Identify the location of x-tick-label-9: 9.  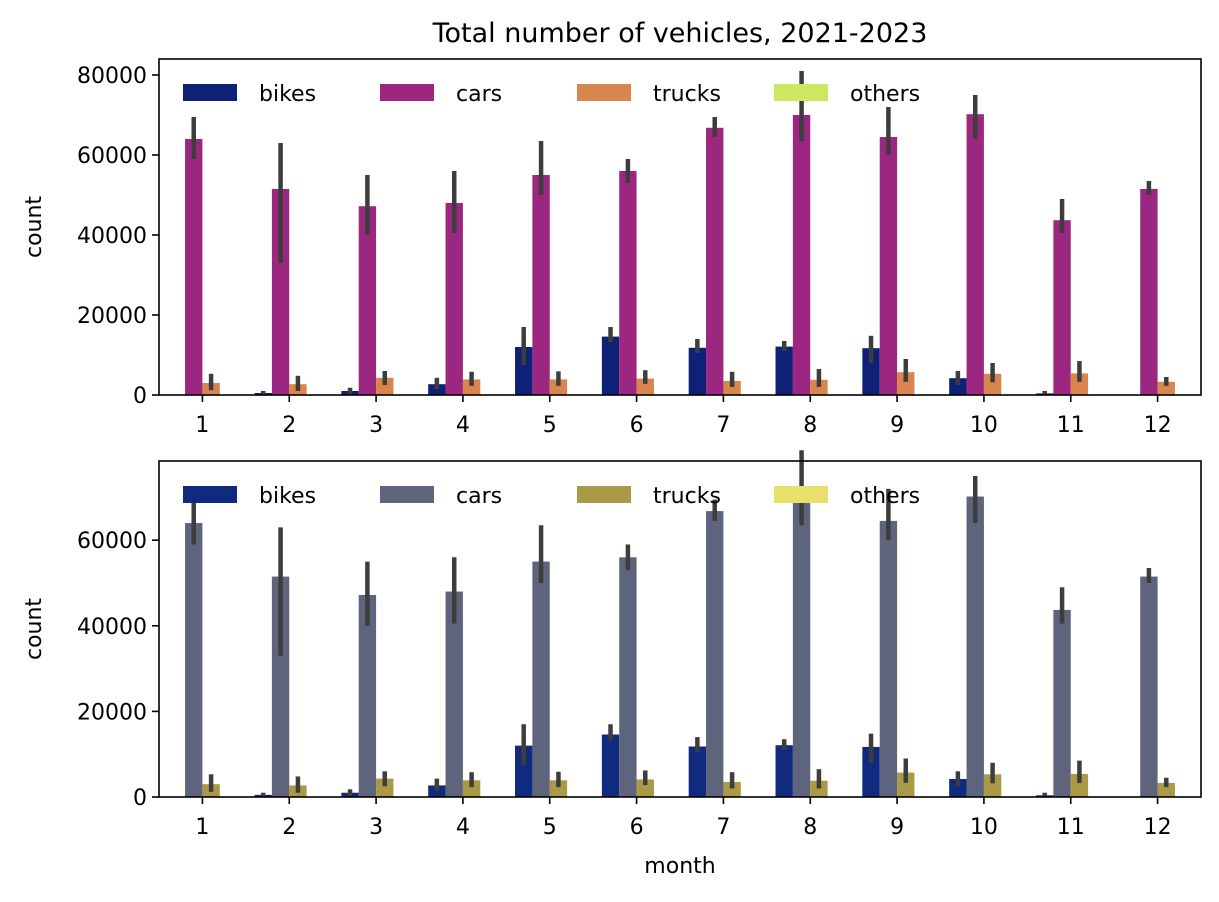
(897, 827).